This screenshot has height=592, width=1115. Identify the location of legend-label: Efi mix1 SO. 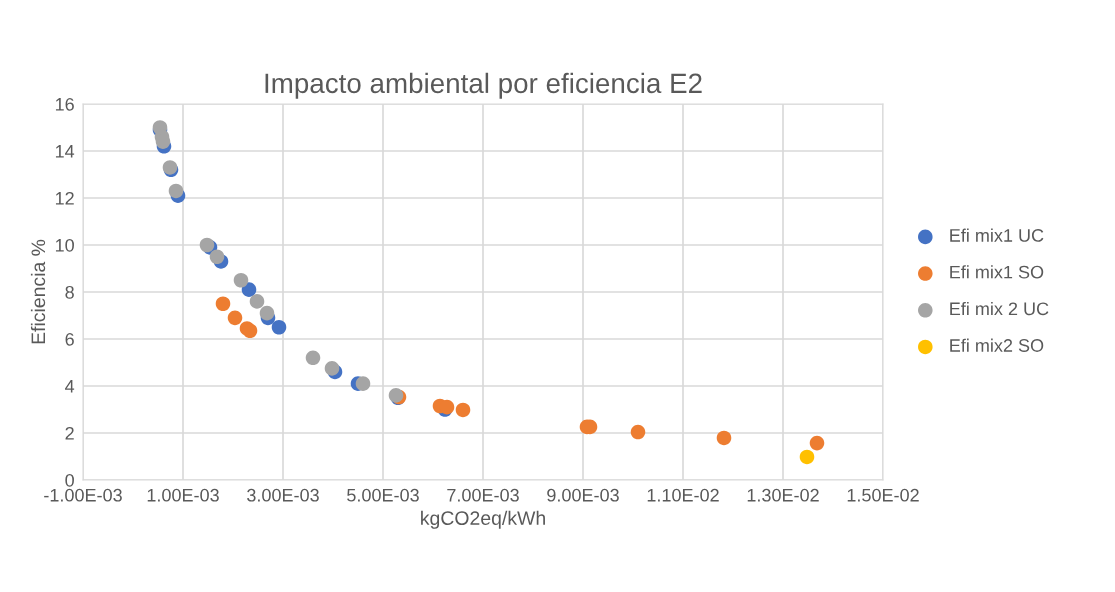
(997, 272).